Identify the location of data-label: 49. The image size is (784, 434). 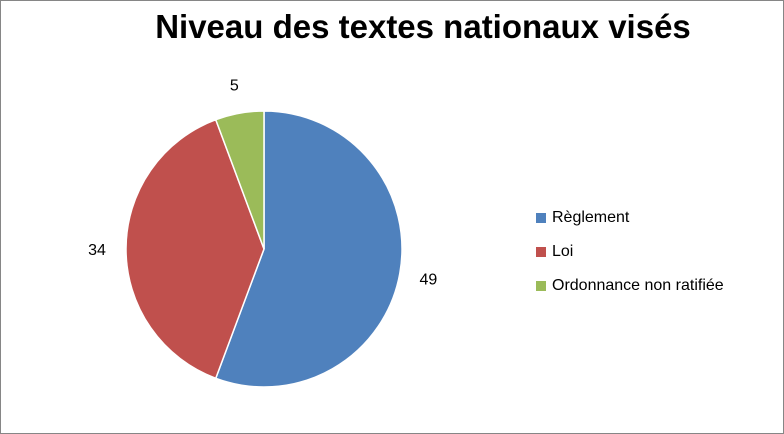
(428, 280).